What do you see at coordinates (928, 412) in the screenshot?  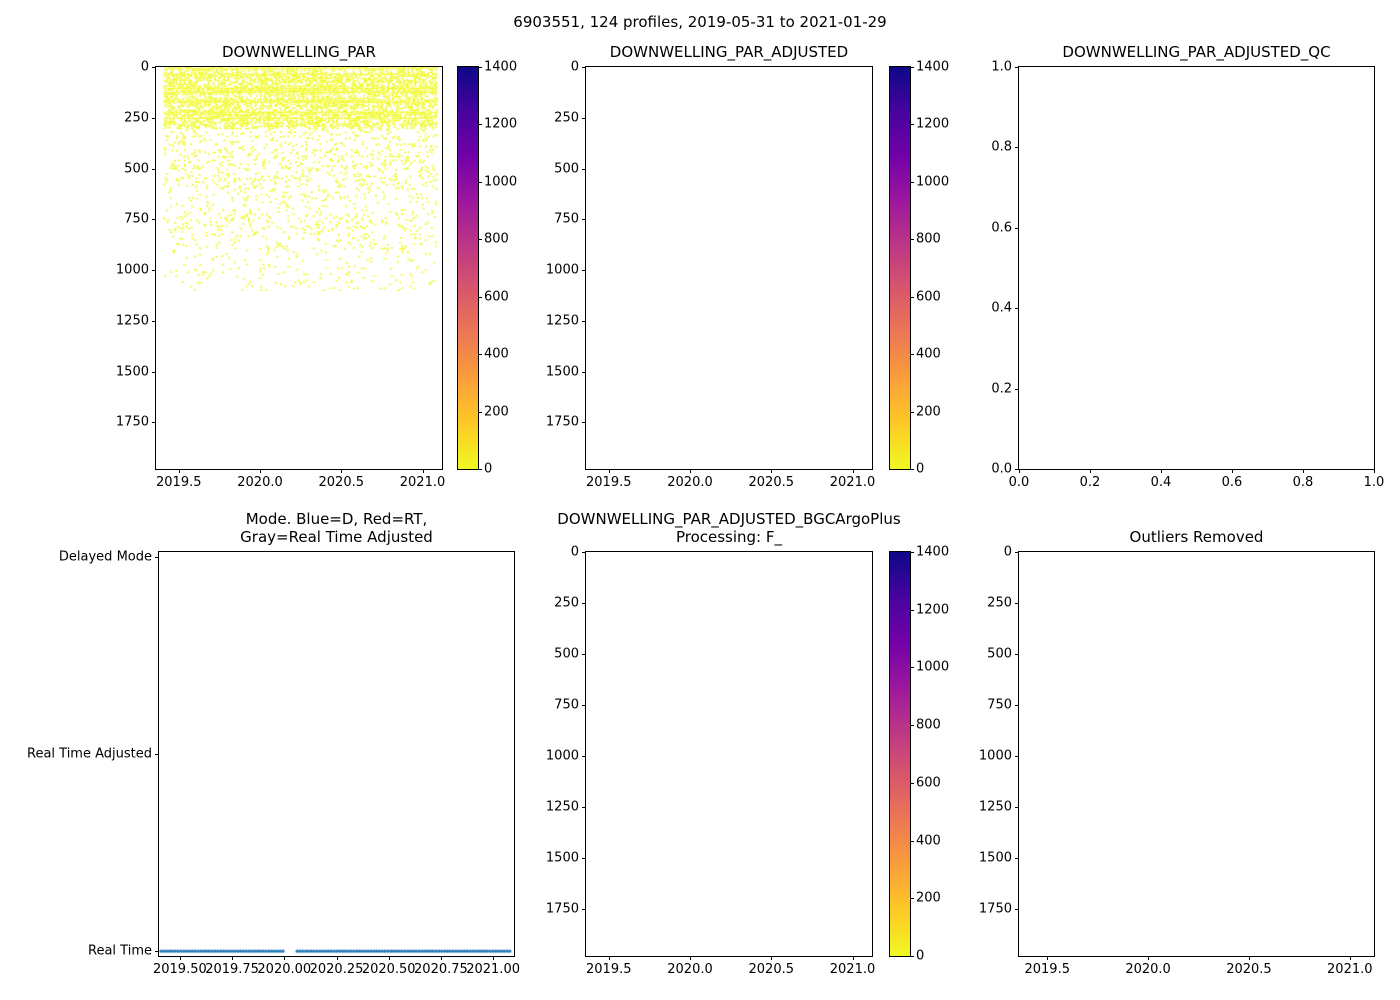 I see `colorbar-tick-label: 200` at bounding box center [928, 412].